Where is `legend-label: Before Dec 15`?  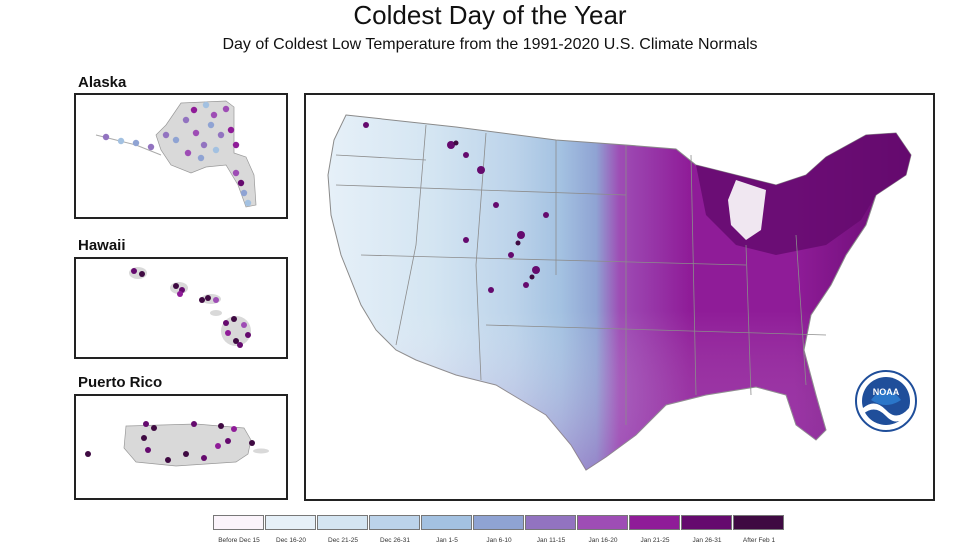 legend-label: Before Dec 15 is located at coordinates (239, 540).